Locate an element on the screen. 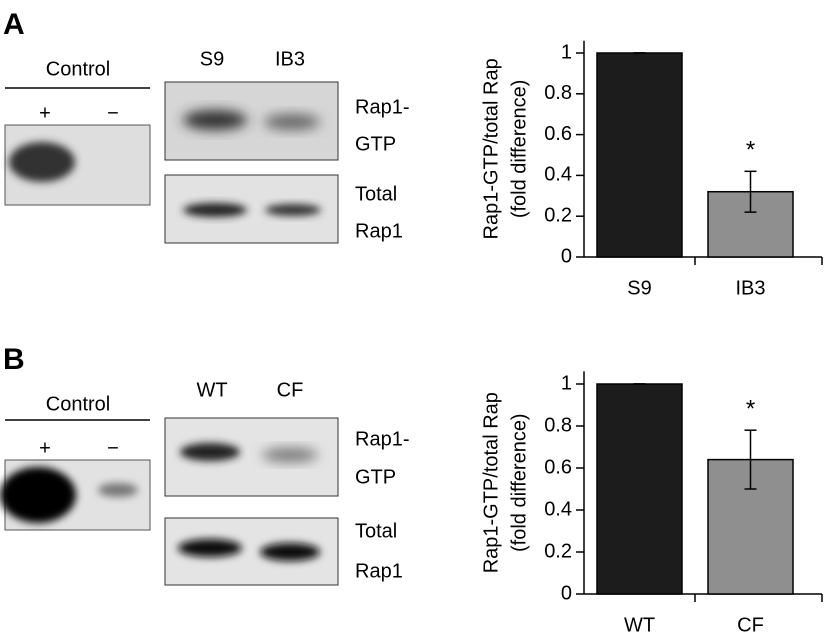  lane-label: S9 is located at coordinates (212, 59).